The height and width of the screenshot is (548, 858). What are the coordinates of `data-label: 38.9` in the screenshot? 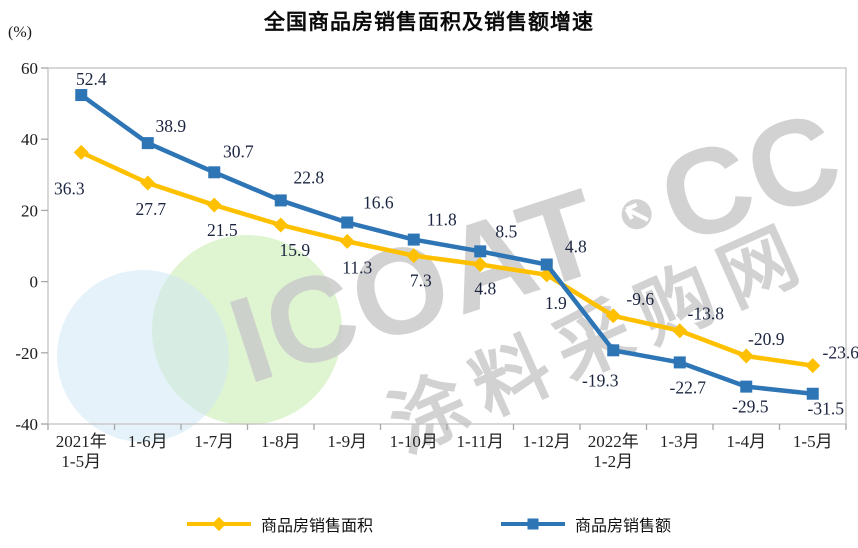 It's located at (170, 126).